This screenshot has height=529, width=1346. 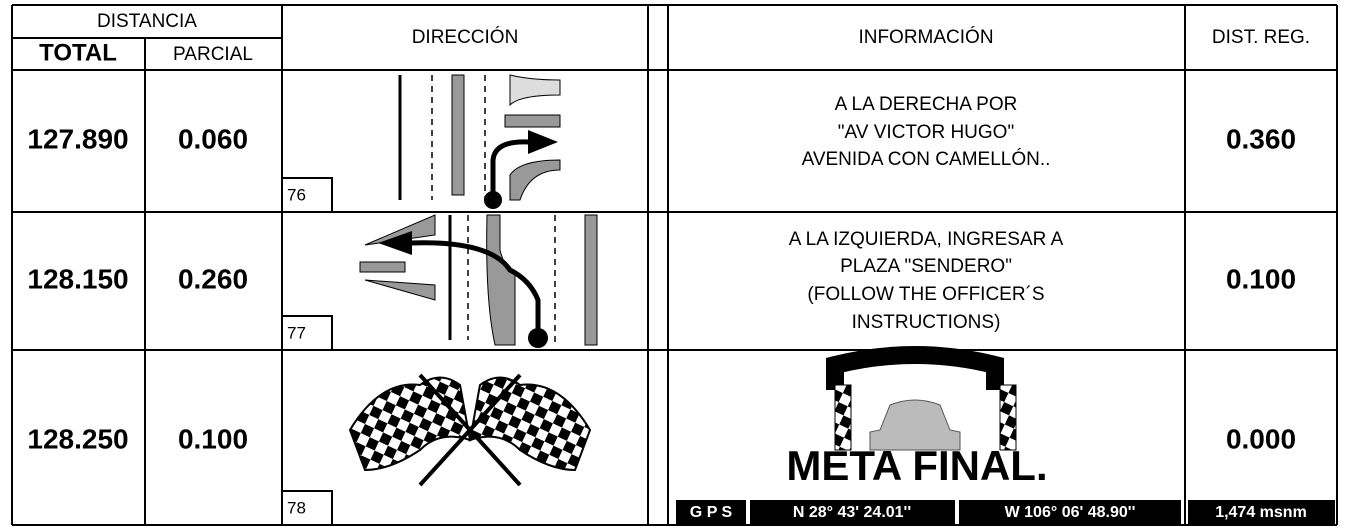 I want to click on info-line: A LA DERECHA POR, so click(x=926, y=104).